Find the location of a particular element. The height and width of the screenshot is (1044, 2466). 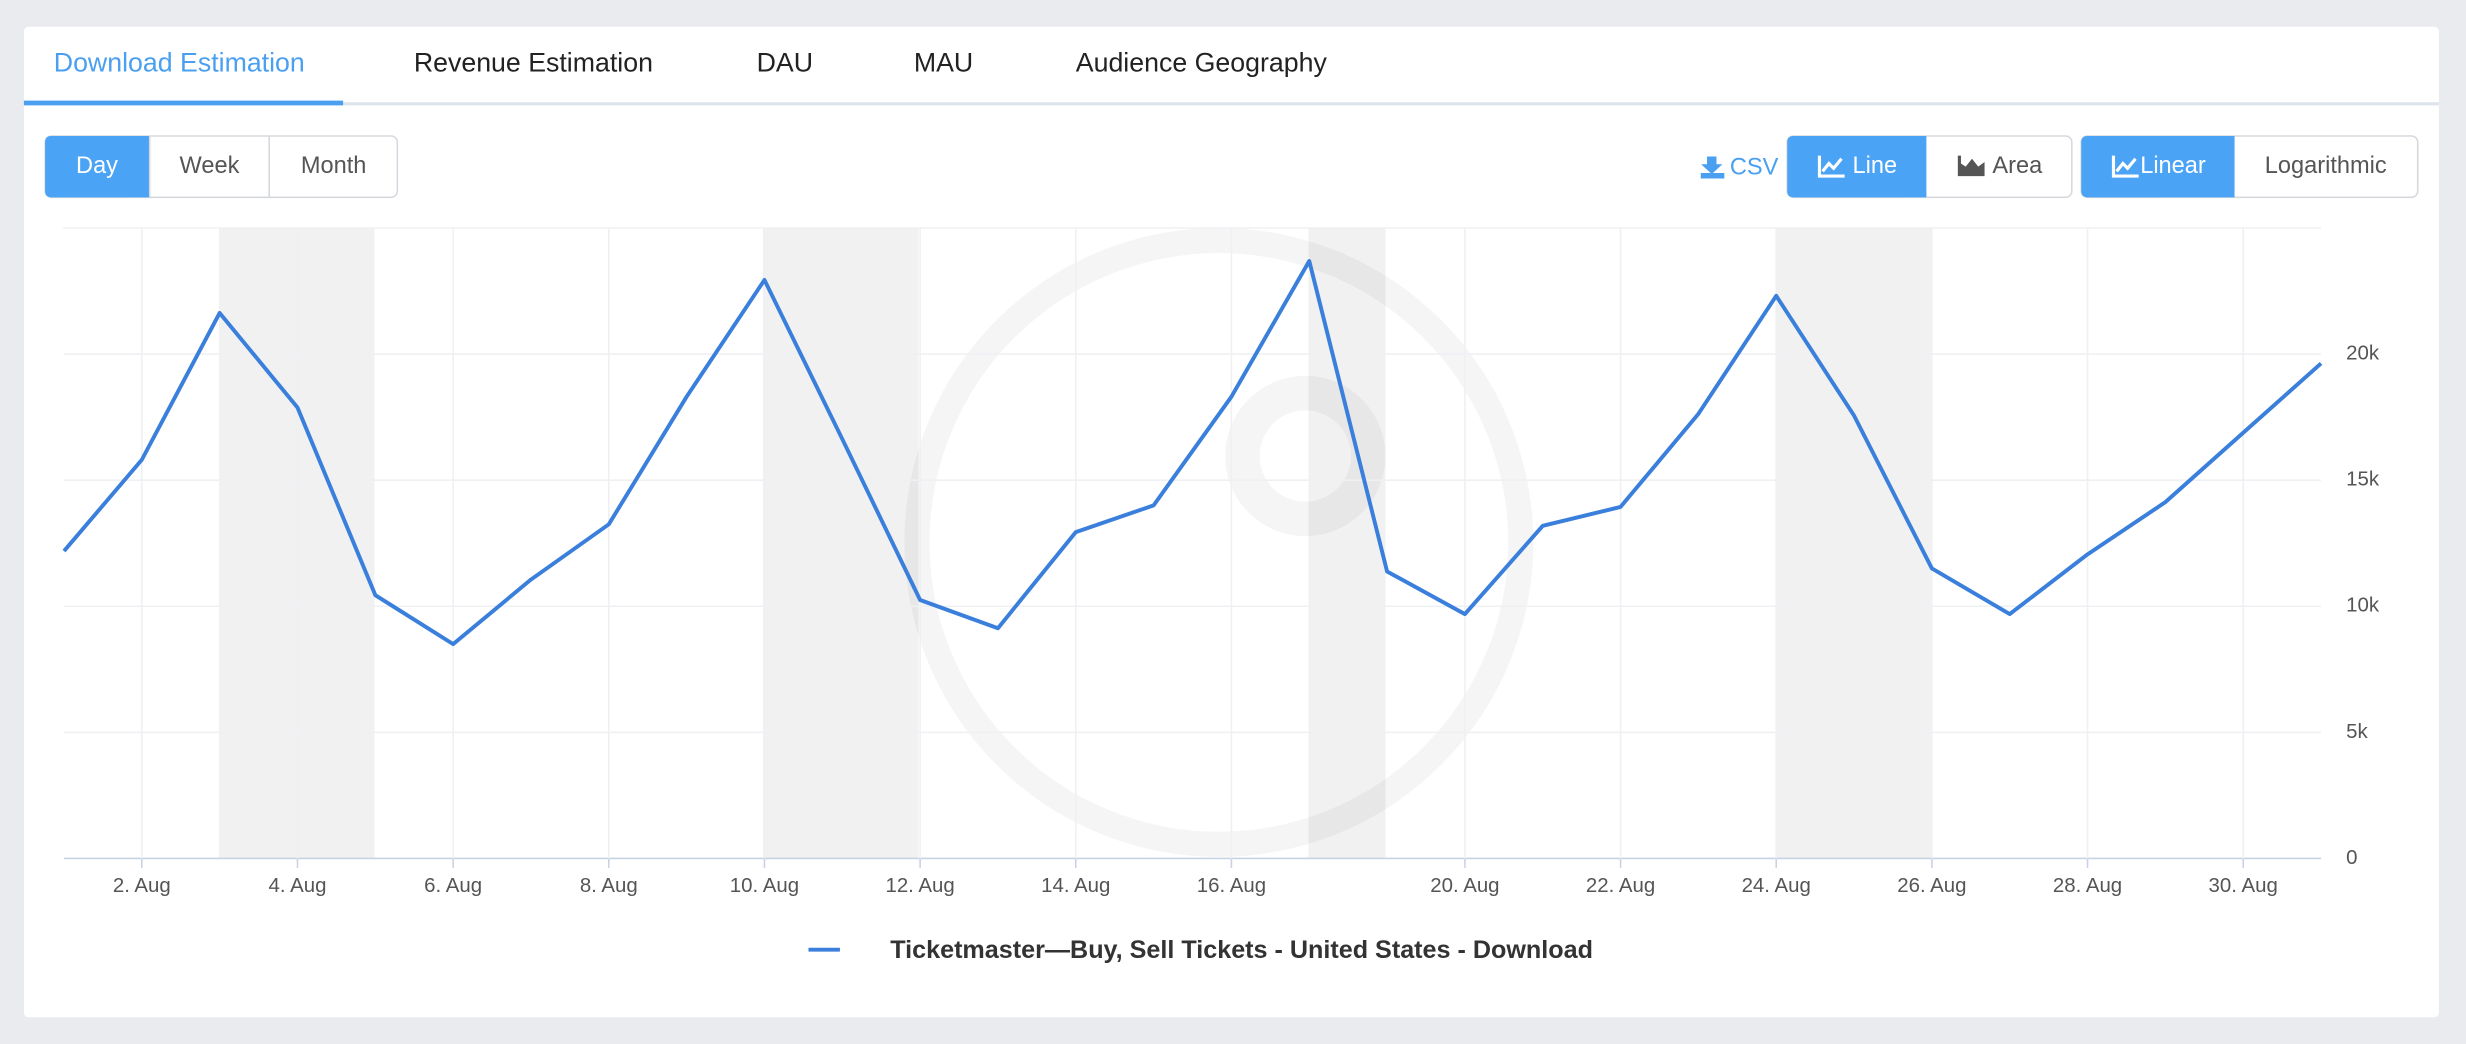

tab: Audience Geography is located at coordinates (1202, 63).